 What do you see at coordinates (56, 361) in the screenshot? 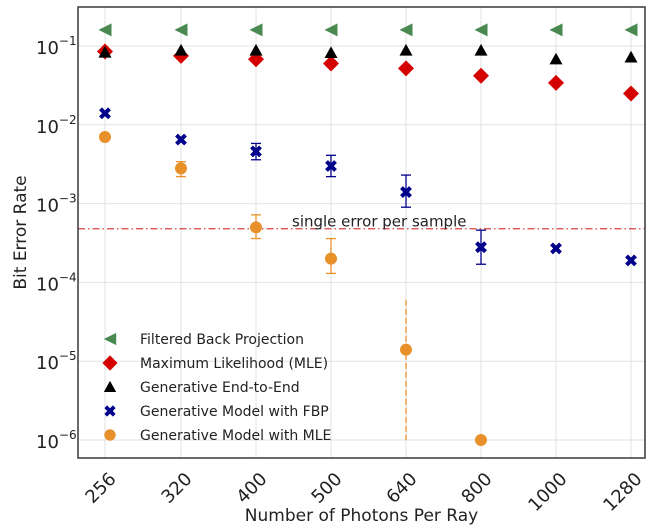
I see `y-tick-label: 10⁻⁵` at bounding box center [56, 361].